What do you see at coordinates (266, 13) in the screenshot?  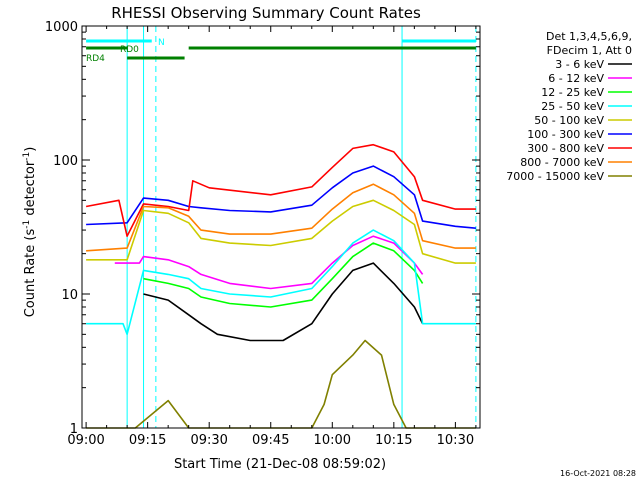 I see `chart-title: RHESSI Observing Summary Count Rates` at bounding box center [266, 13].